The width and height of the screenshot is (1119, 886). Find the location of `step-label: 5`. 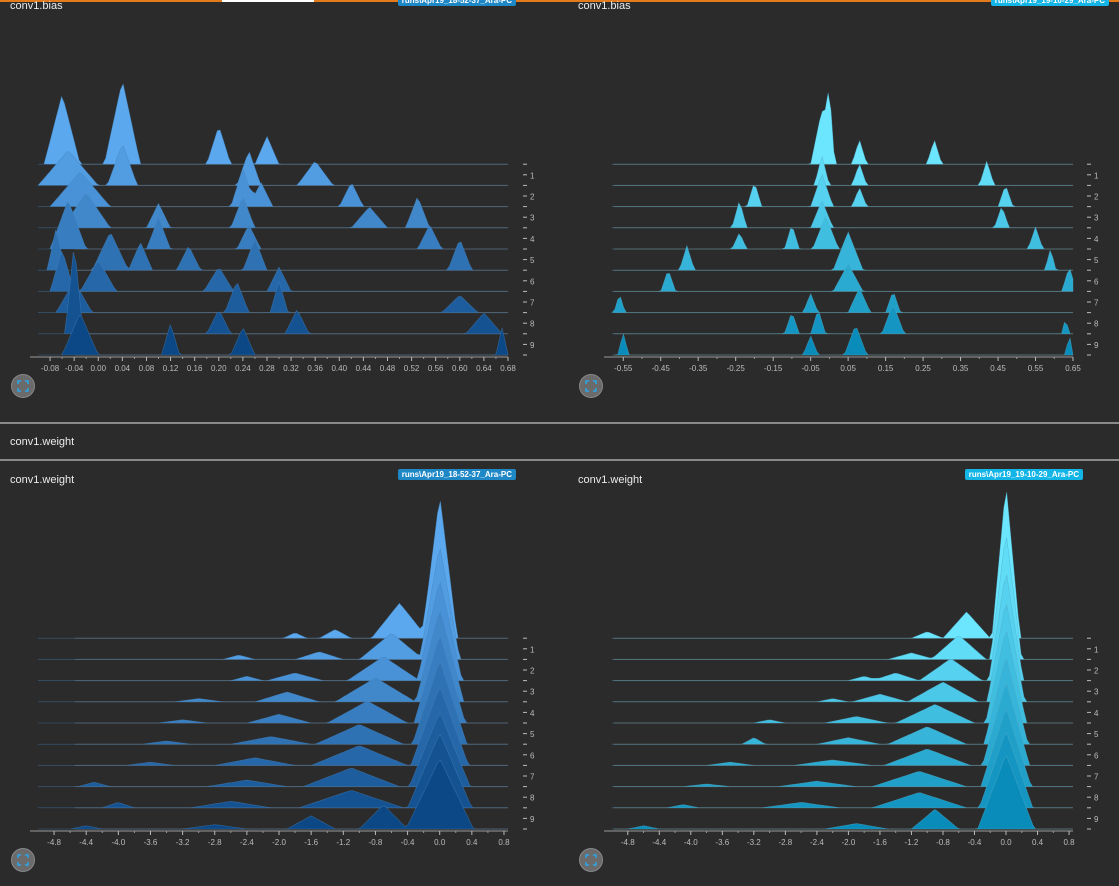

step-label: 5 is located at coordinates (1096, 260).